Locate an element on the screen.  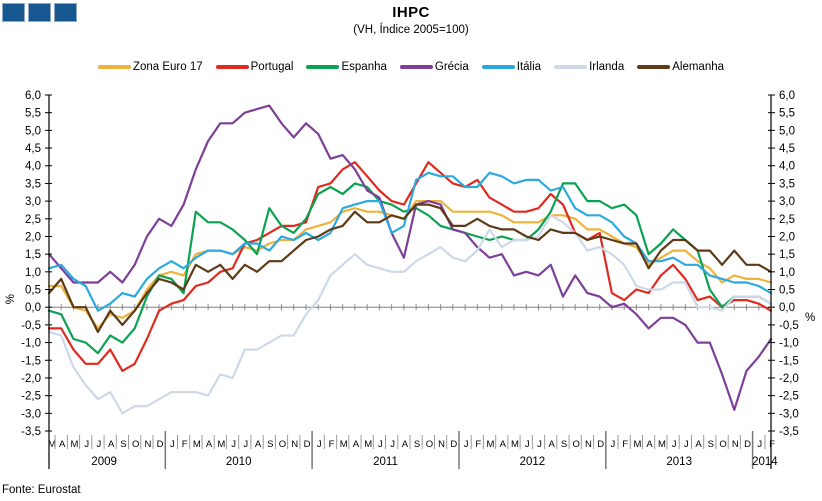
y-tick-label-right: 1,5 is located at coordinates (787, 255).